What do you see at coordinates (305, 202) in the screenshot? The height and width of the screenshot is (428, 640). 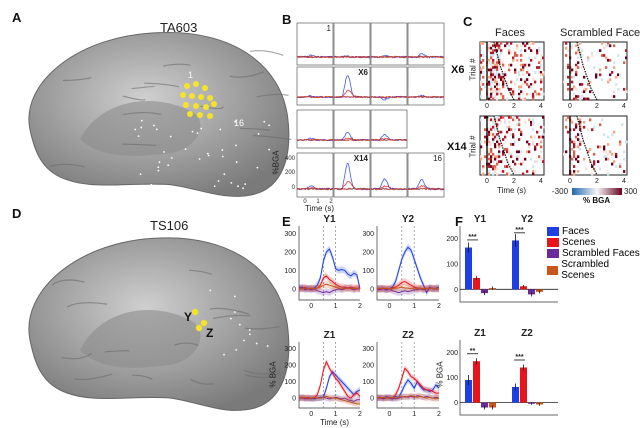 I see `b-xtick: 0` at bounding box center [305, 202].